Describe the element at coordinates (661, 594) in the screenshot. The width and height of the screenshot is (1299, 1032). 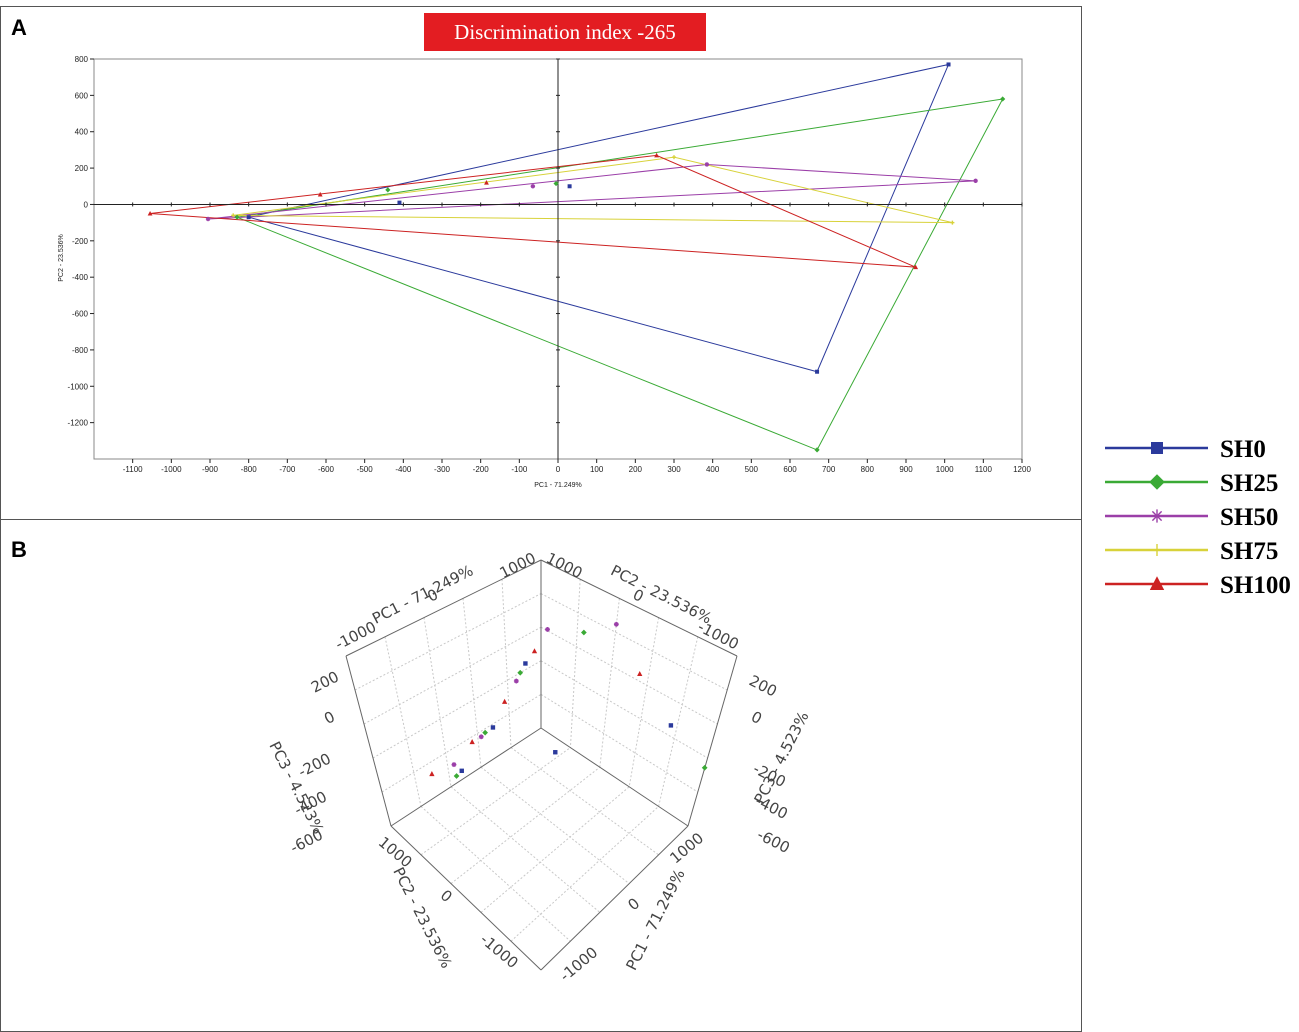
I see `pc2-axis-label-top: PC2 - 23.536%` at that location.